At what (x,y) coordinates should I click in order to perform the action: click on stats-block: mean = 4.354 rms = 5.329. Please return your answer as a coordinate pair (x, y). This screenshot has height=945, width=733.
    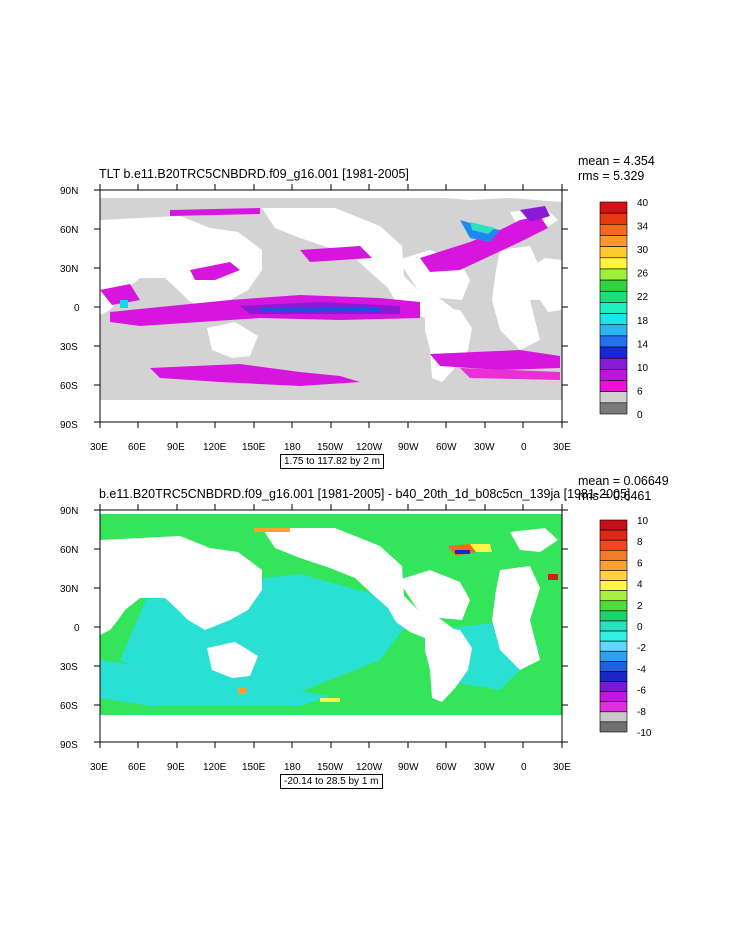
    Looking at the image, I should click on (616, 169).